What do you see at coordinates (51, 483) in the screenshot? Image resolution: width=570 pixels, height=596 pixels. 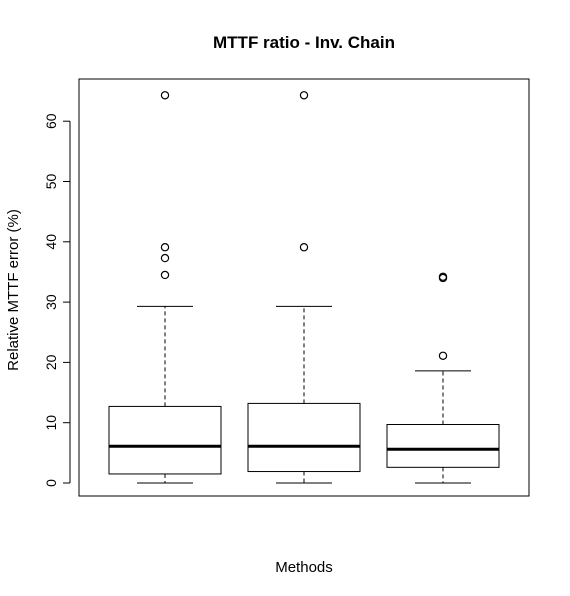 I see `y-tick-label: 0` at bounding box center [51, 483].